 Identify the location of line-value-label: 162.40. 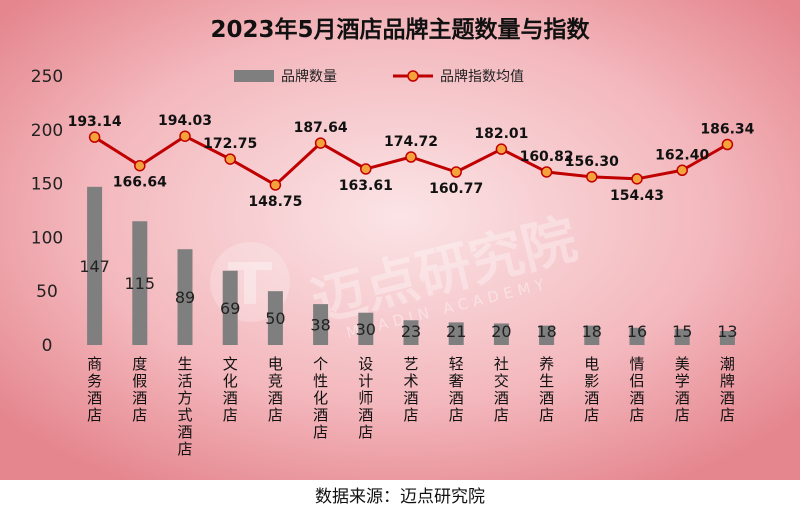
(682, 155).